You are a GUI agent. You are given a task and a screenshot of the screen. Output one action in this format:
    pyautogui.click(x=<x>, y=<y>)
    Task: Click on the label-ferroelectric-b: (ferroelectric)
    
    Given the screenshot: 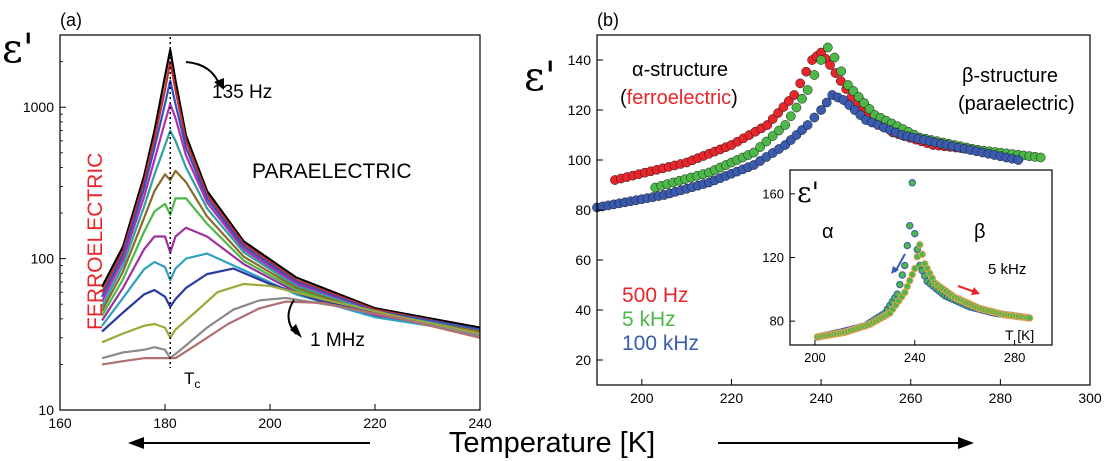 What is the action you would take?
    pyautogui.click(x=679, y=98)
    